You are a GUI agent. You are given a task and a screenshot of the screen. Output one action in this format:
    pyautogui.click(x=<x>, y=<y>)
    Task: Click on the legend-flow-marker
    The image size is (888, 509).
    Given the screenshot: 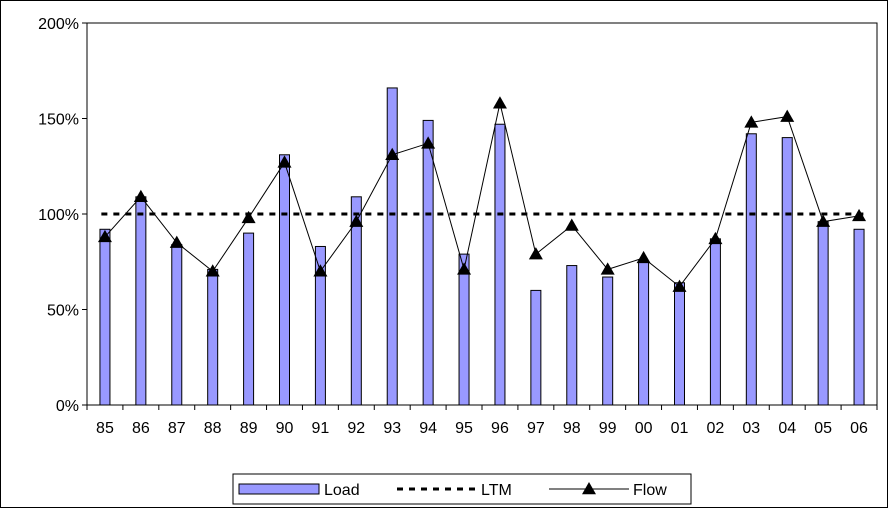 What is the action you would take?
    pyautogui.click(x=589, y=488)
    